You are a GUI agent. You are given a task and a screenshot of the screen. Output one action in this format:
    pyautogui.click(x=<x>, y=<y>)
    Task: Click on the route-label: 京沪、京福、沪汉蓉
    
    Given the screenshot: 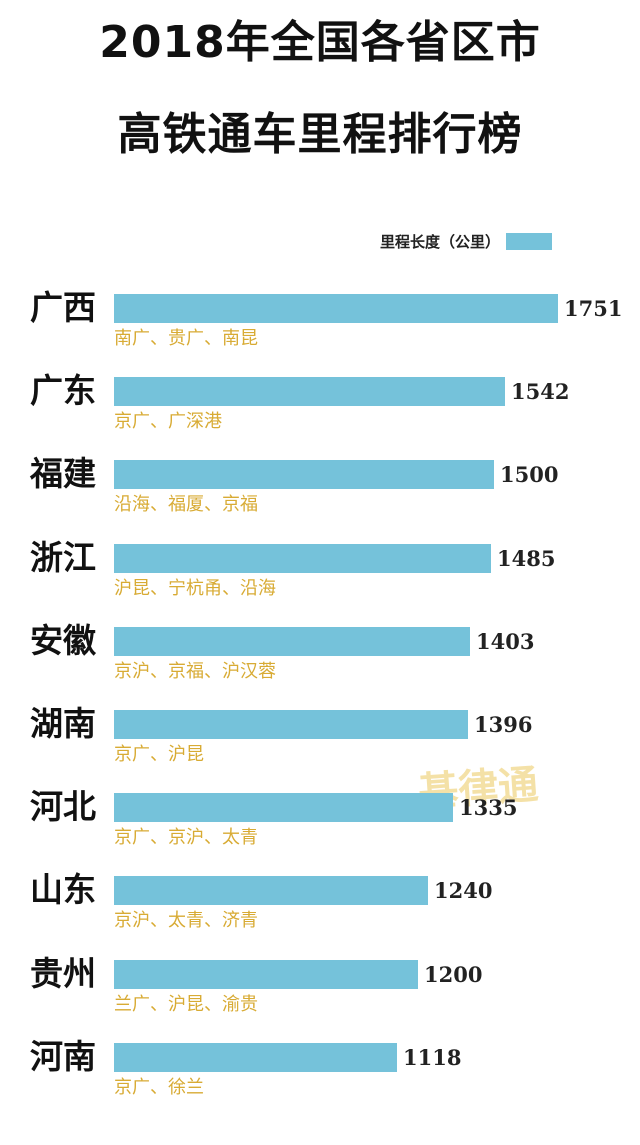 What is the action you would take?
    pyautogui.click(x=195, y=671)
    